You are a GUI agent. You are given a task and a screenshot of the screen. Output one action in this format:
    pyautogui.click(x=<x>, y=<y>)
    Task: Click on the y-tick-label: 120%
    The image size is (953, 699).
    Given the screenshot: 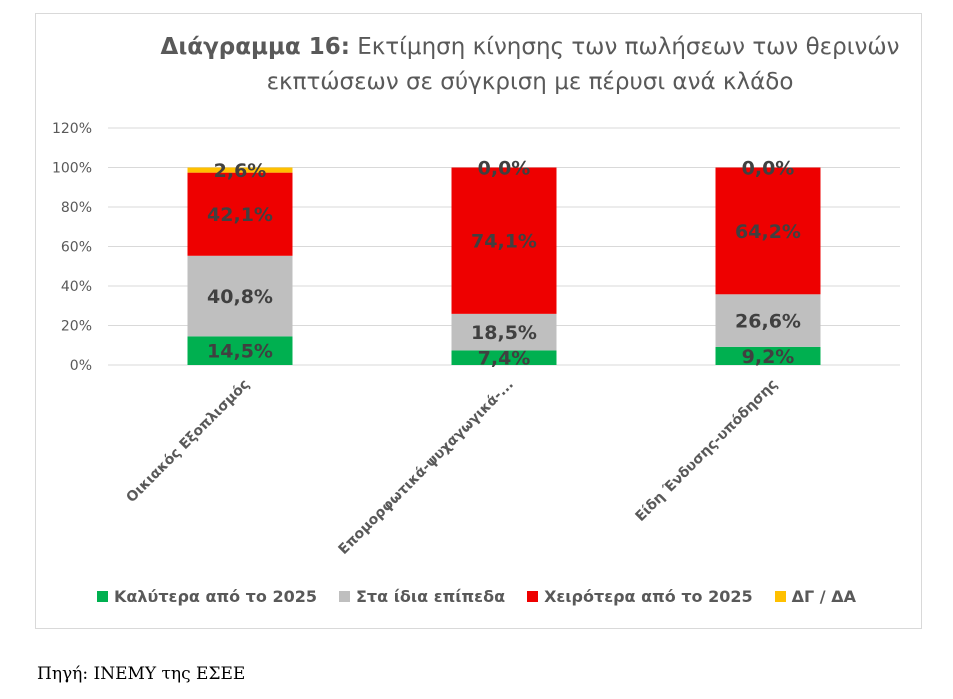 What is the action you would take?
    pyautogui.click(x=72, y=129)
    